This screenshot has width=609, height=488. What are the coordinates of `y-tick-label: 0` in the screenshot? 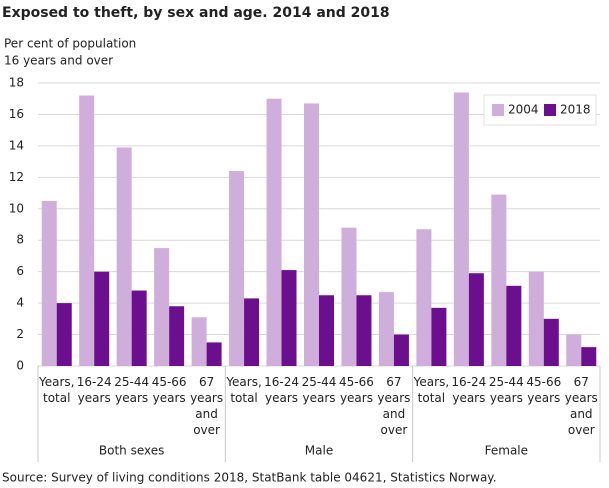 It's located at (20, 366).